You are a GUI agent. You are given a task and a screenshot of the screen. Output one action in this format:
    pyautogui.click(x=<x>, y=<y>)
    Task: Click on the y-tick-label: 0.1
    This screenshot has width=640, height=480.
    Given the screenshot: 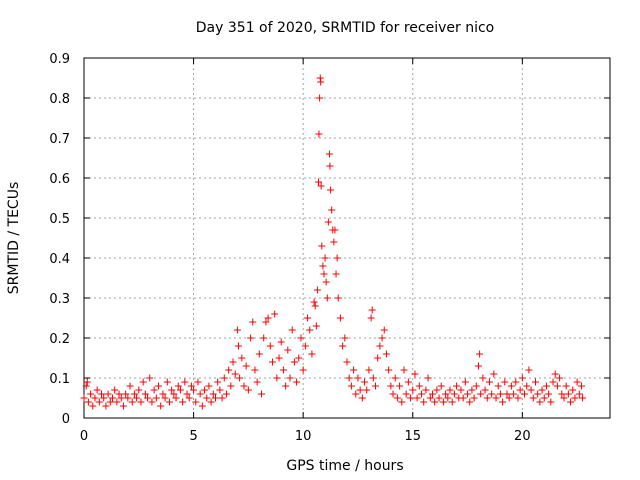 What is the action you would take?
    pyautogui.click(x=59, y=379)
    